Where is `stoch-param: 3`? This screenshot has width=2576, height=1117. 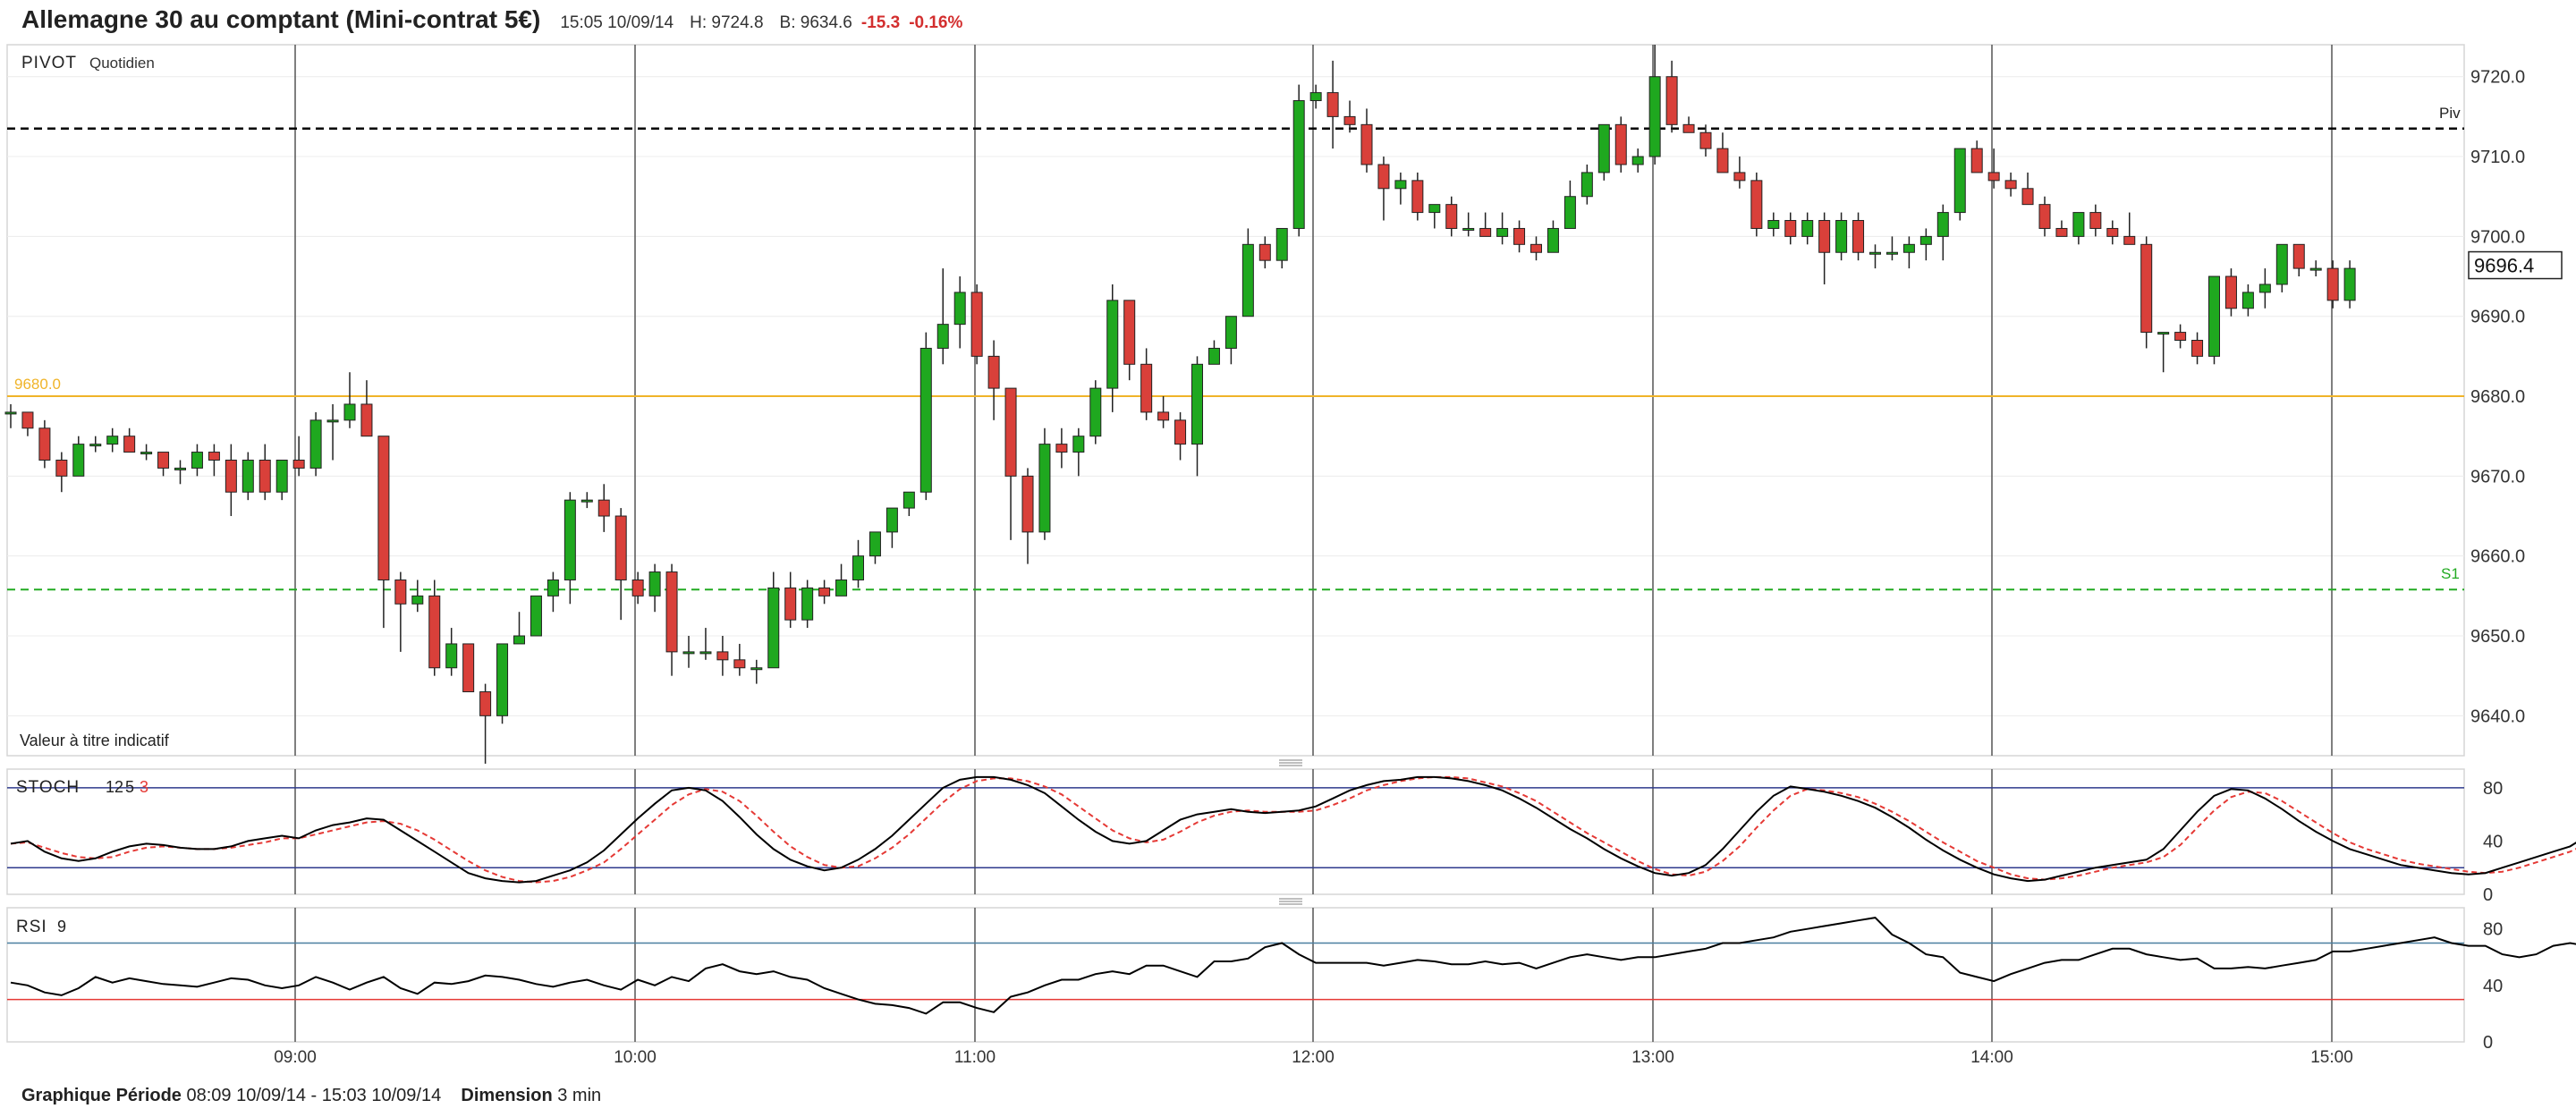 stoch-param: 3 is located at coordinates (144, 787).